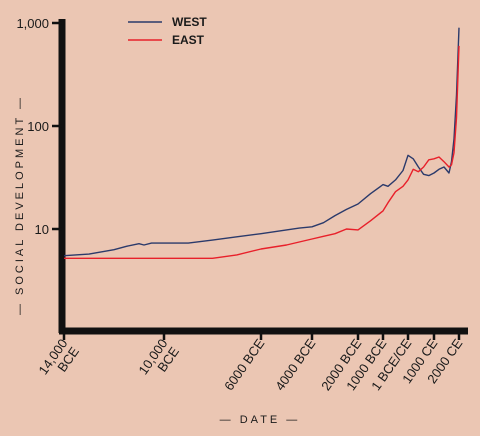  Describe the element at coordinates (20, 205) in the screenshot. I see `y-axis-title: — SOCIAL DEVELOPMENT —` at that location.